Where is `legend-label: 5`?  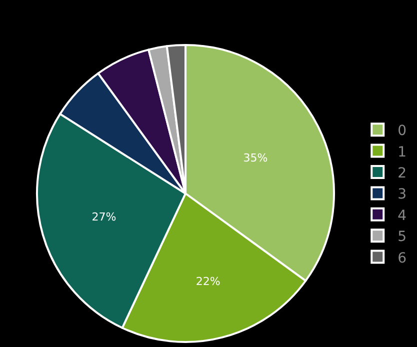 legend-label: 5 is located at coordinates (402, 237).